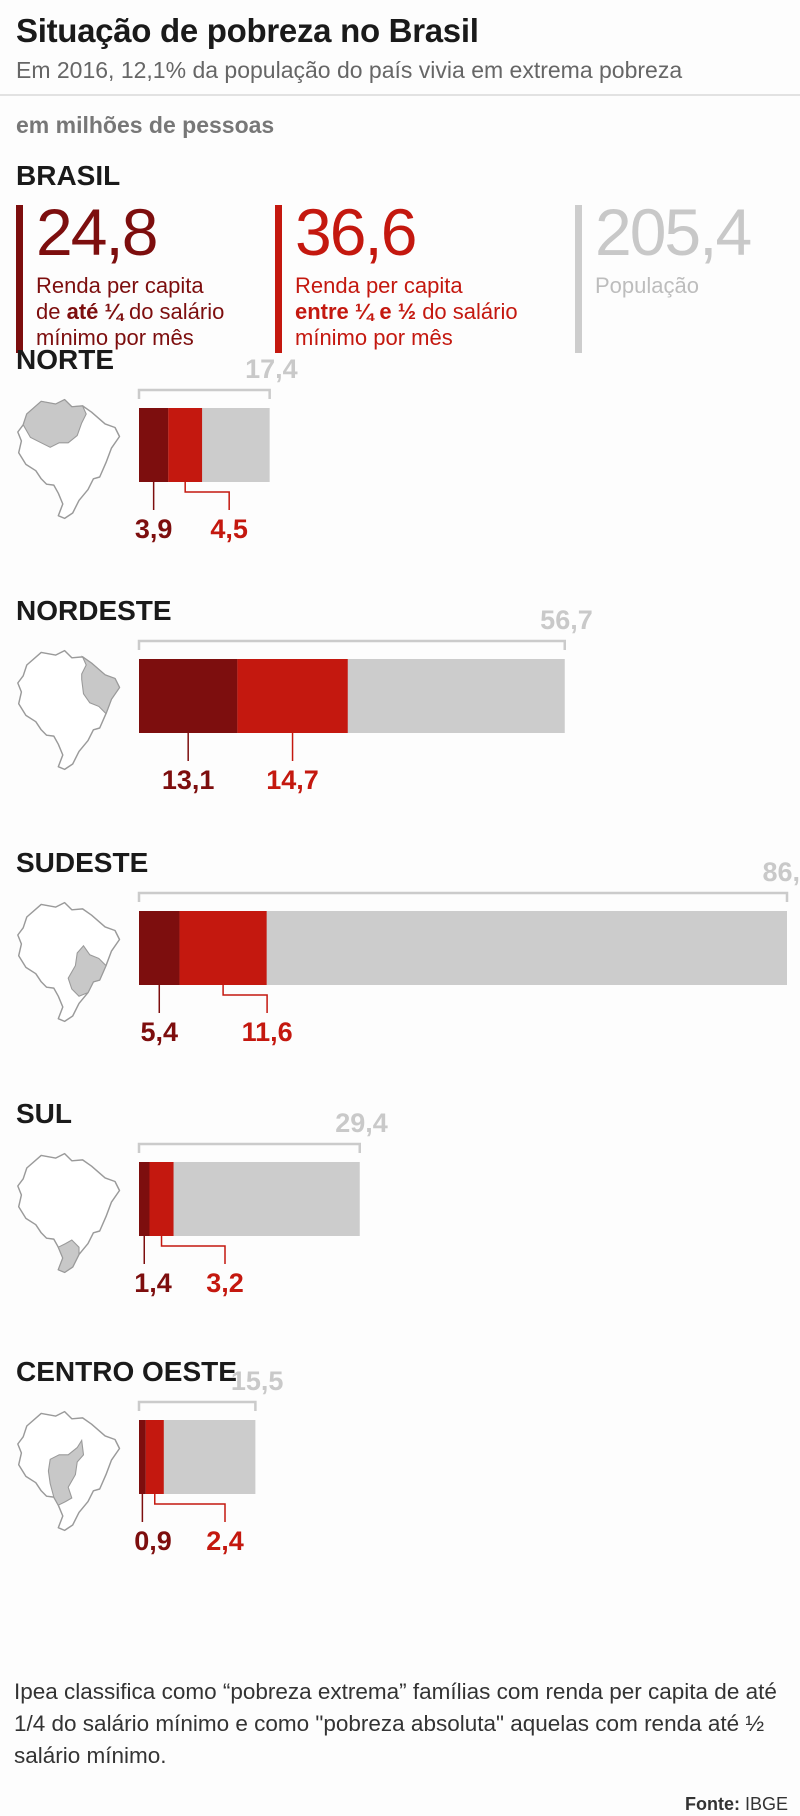 This screenshot has height=1816, width=800. I want to click on extreme-value-label: 0,9, so click(153, 1541).